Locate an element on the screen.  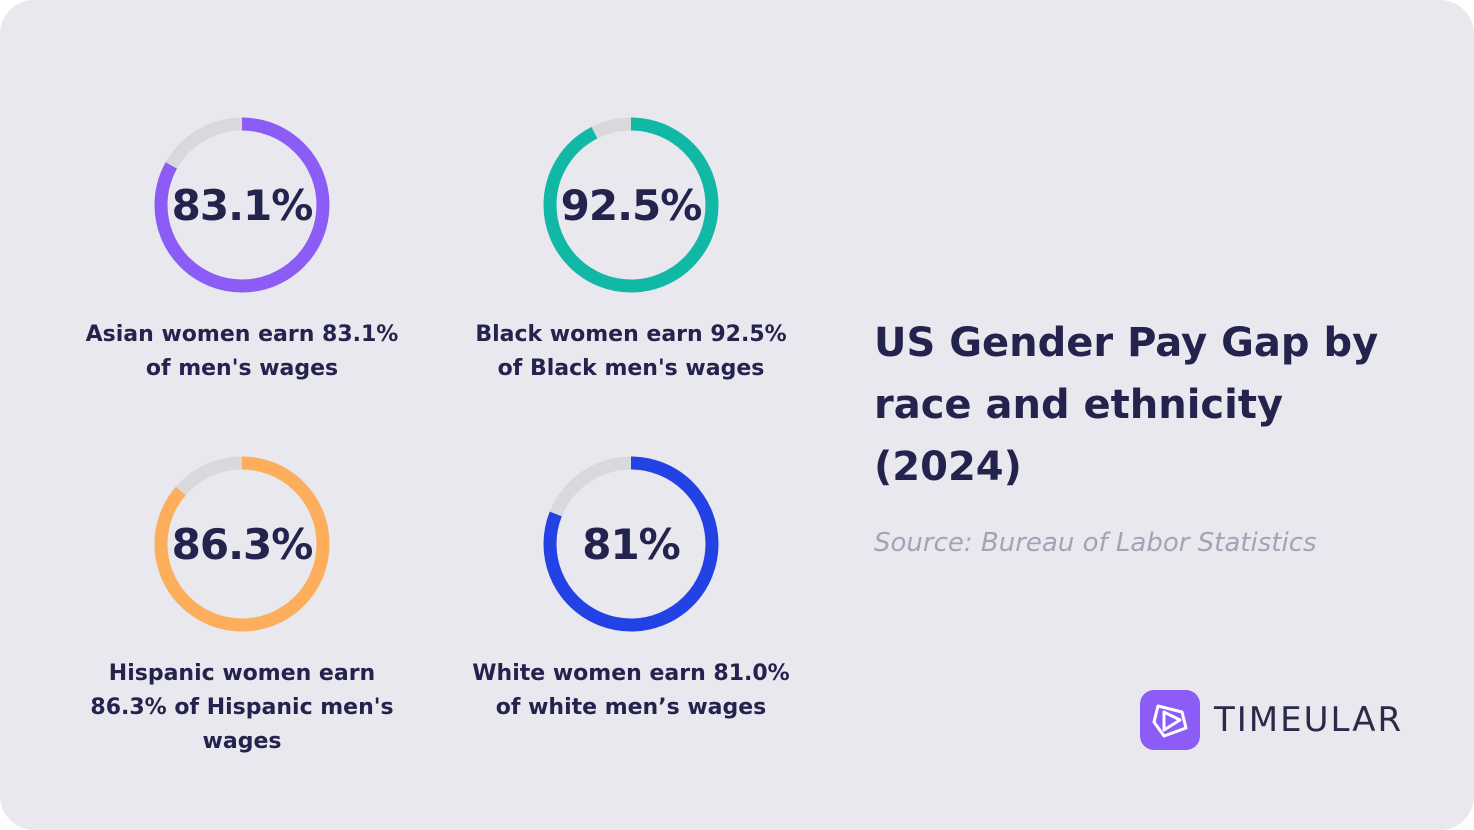
donut-arc-black is located at coordinates (631, 205).